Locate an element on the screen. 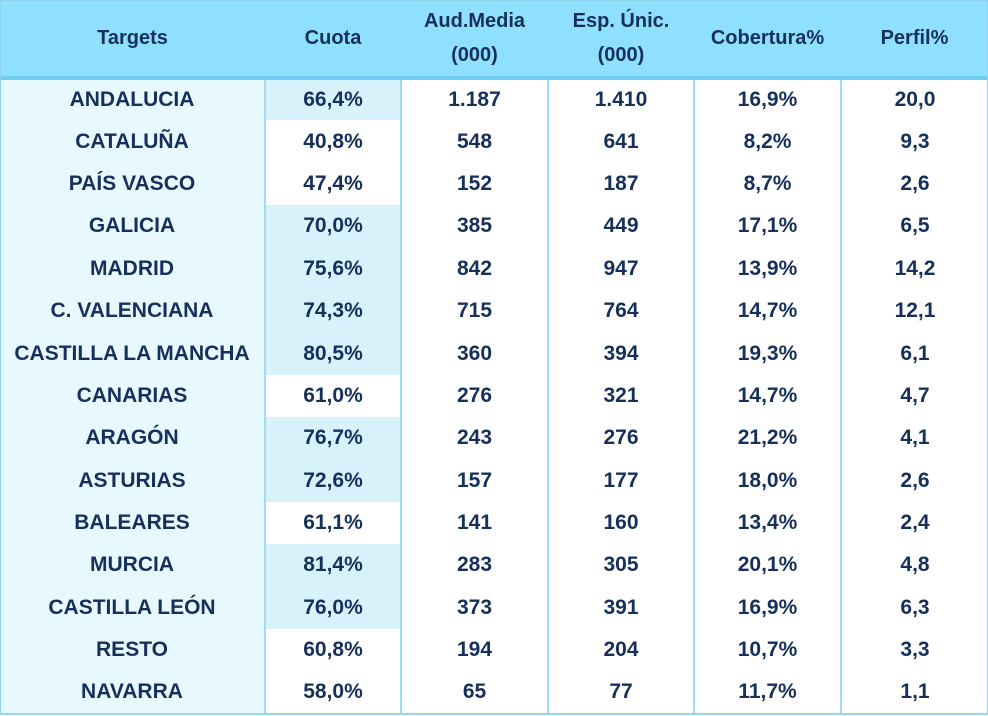 The height and width of the screenshot is (716, 988). table-row: GALICIA 70,0% 385 449 17,1% 6,5 is located at coordinates (494, 226).